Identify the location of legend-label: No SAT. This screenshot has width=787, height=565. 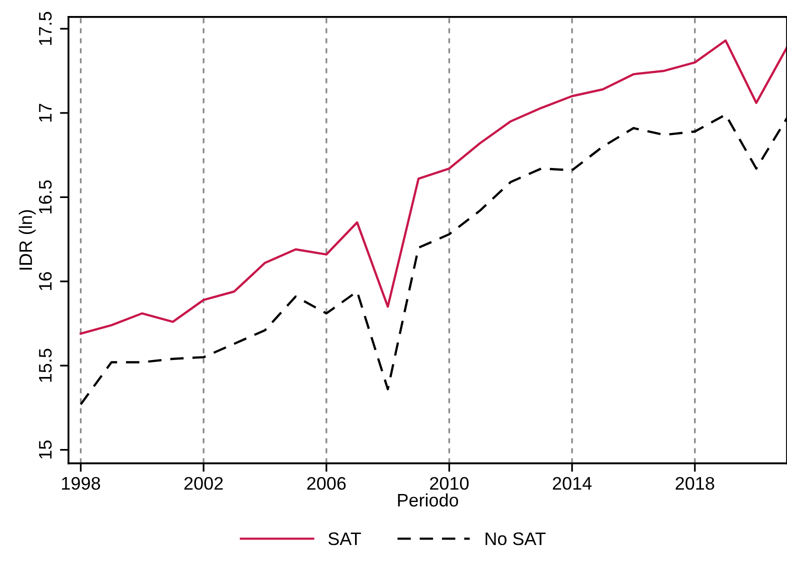
(516, 539).